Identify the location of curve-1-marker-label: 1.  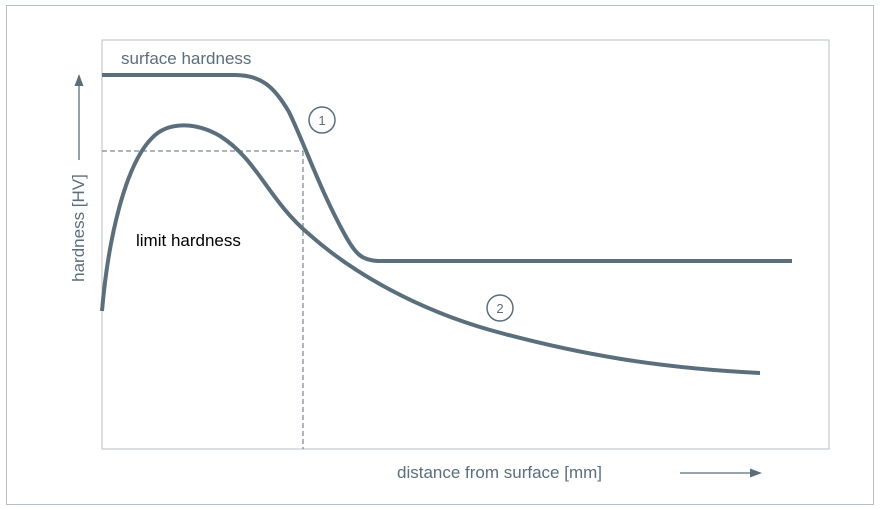
(321, 120).